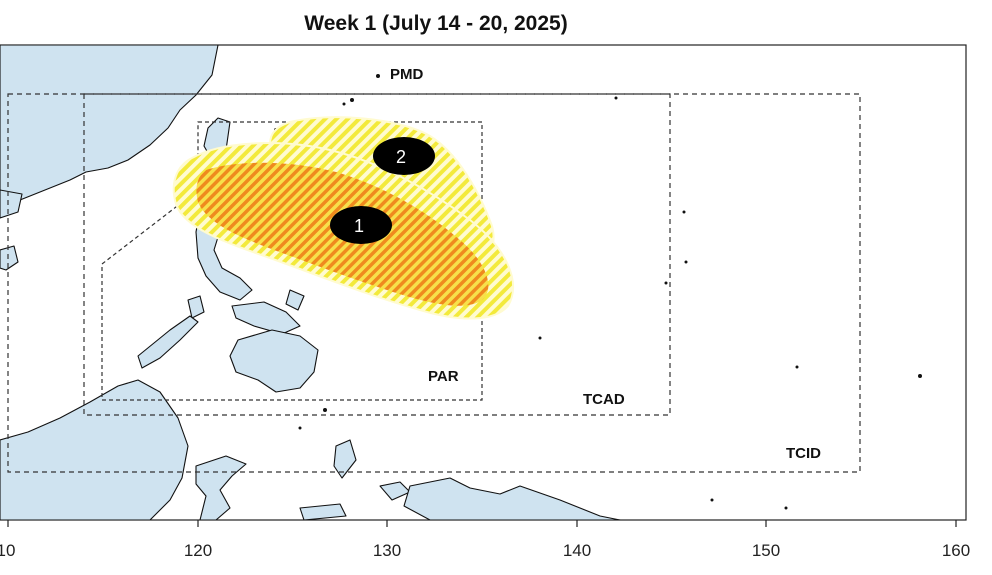 This screenshot has height=575, width=992. Describe the element at coordinates (401, 157) in the screenshot. I see `area-2-label: 2` at that location.